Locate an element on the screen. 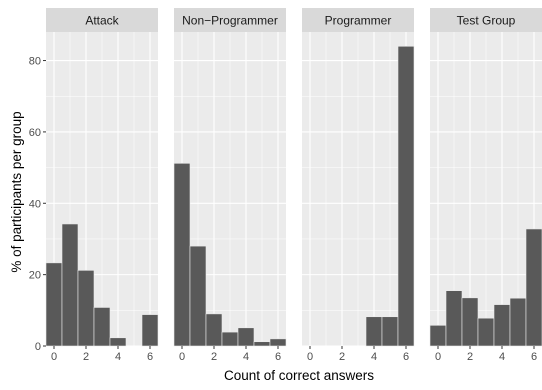  y-tick-label: 20 is located at coordinates (35, 276).